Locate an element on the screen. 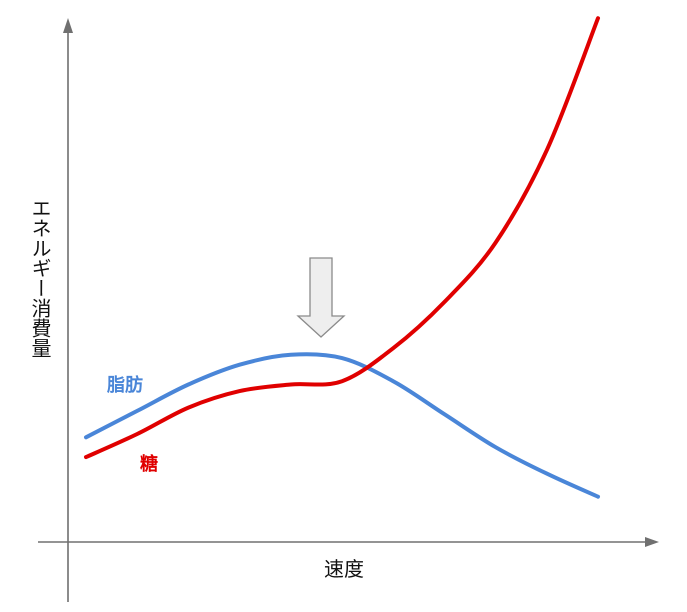 The width and height of the screenshot is (687, 612). series-label-fat: 脂肪 is located at coordinates (125, 385).